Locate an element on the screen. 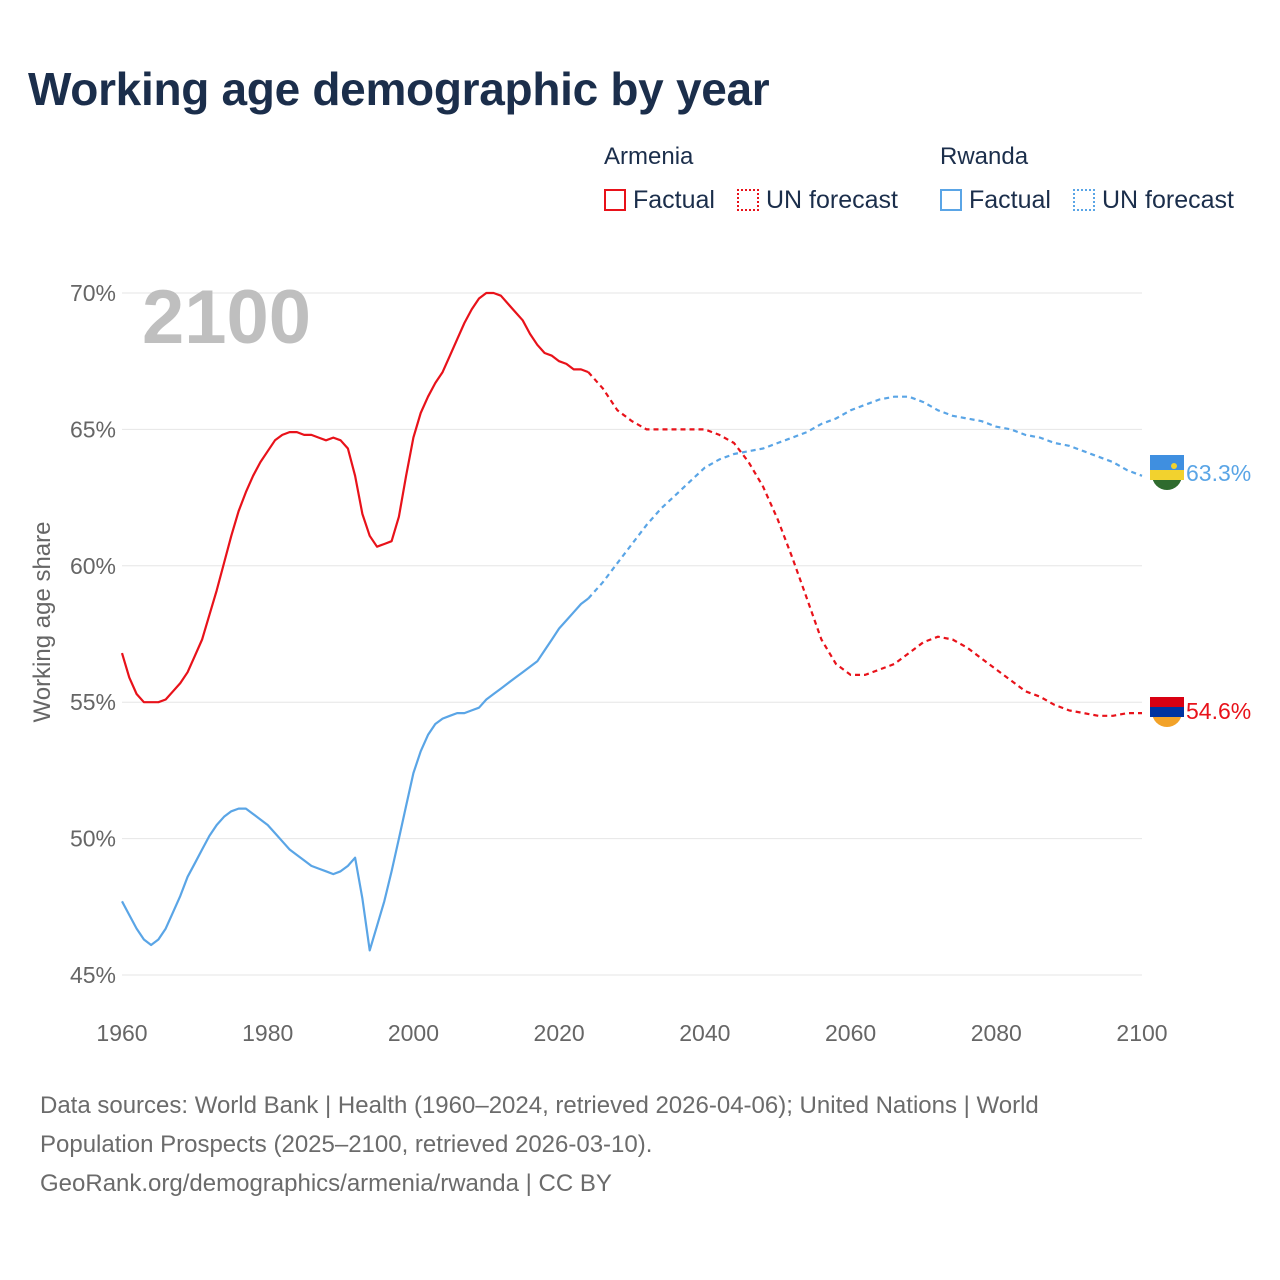 The image size is (1280, 1280). y-tick-label: 50% is located at coordinates (93, 839).